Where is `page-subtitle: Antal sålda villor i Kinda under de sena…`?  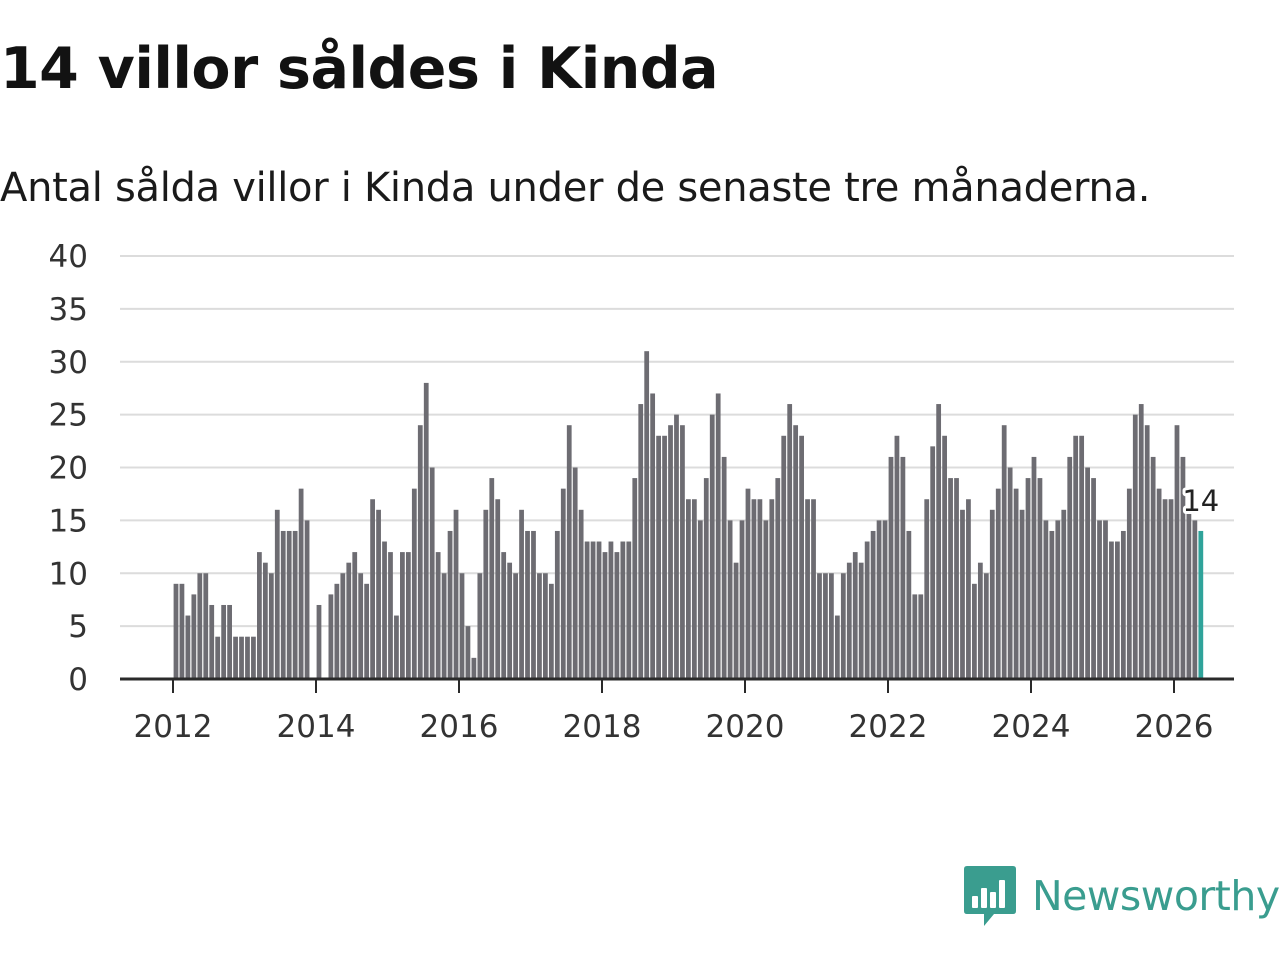
page-subtitle: Antal sålda villor i Kinda under de sena… is located at coordinates (575, 188).